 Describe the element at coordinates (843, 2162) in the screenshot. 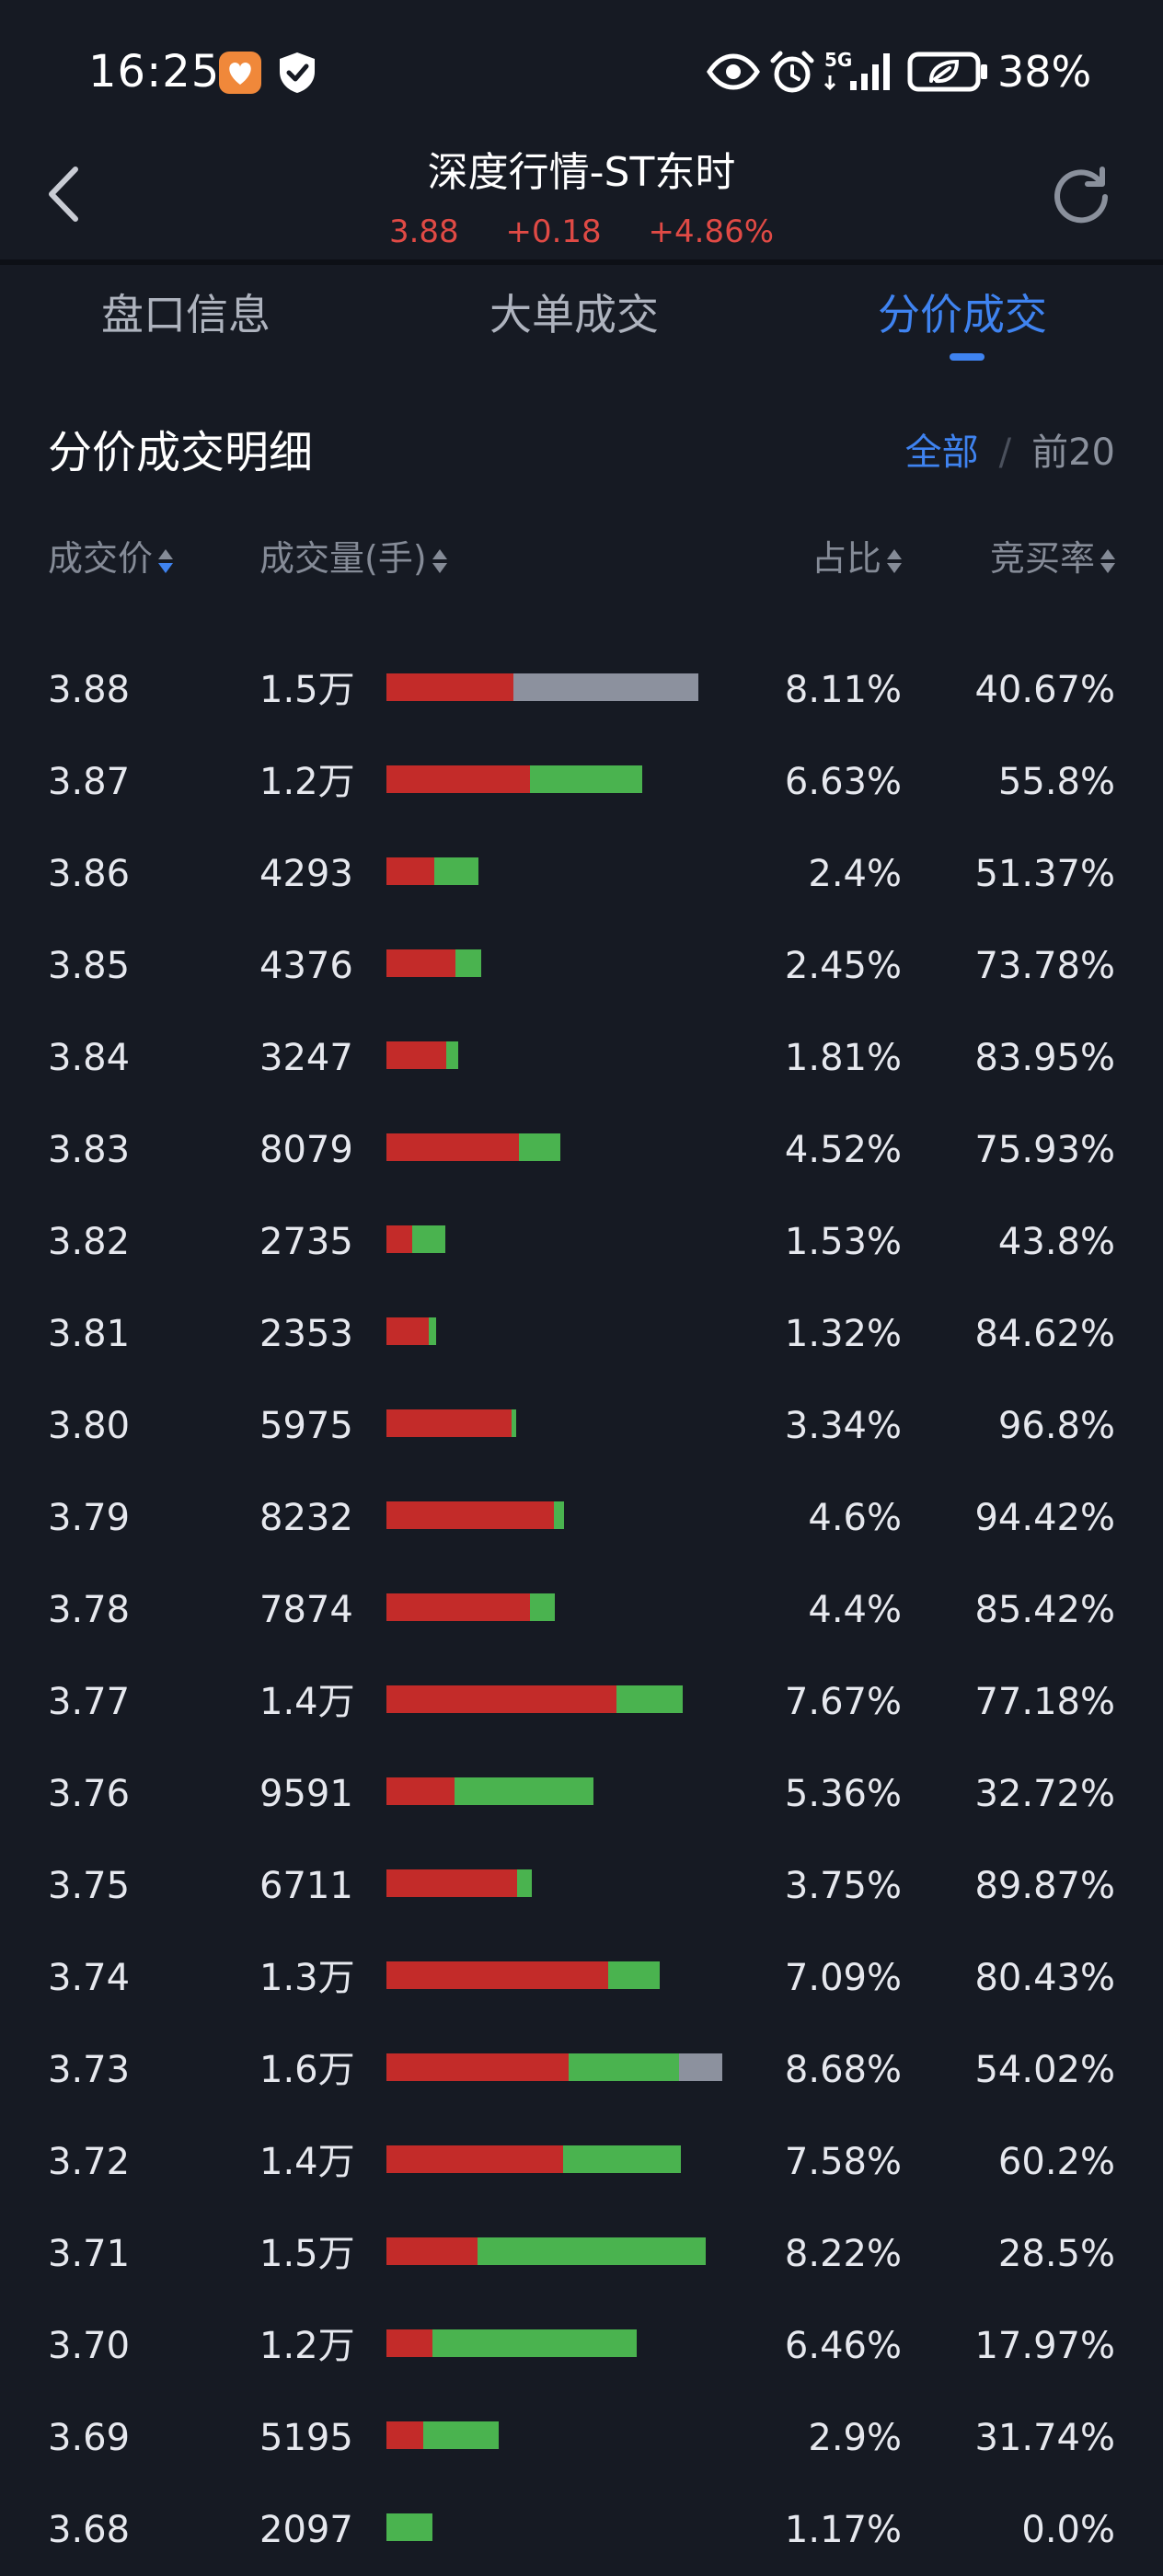

I see `row-share: 7.58%` at that location.